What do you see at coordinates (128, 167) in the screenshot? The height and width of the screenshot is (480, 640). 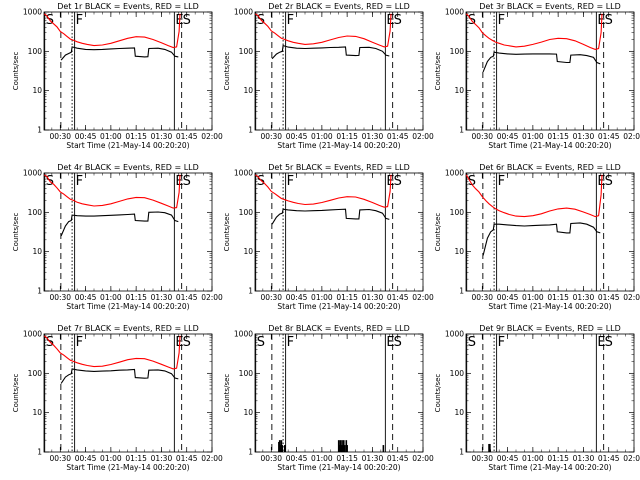 I see `chart-title: Det 4r BLACK = Events, RED = LLD` at bounding box center [128, 167].